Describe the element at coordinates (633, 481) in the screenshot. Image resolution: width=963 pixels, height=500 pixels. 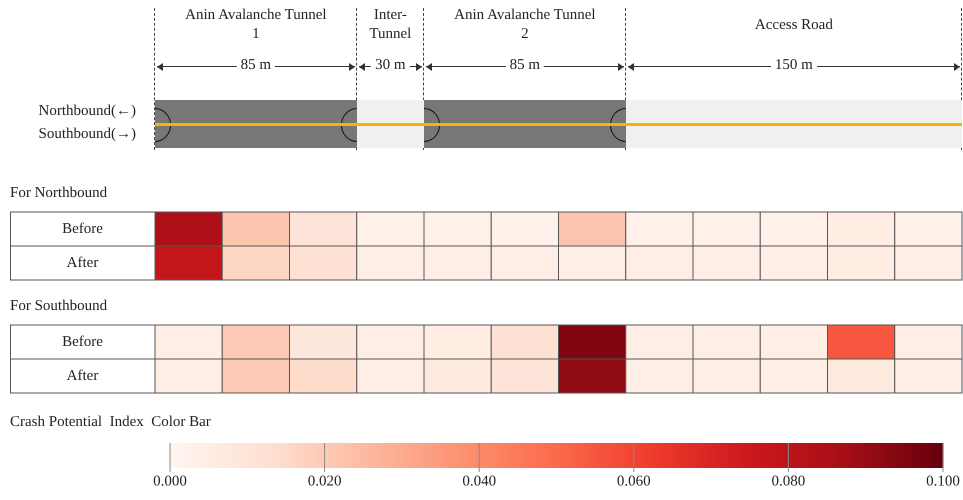
I see `color-bar-label: 0.060` at that location.